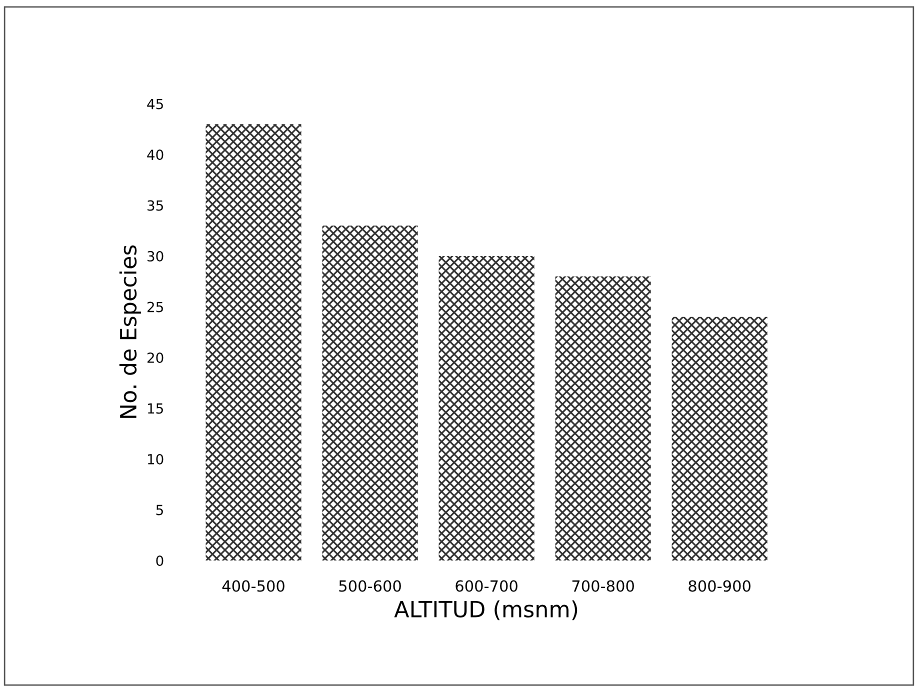 Image resolution: width=918 pixels, height=692 pixels. Describe the element at coordinates (159, 510) in the screenshot. I see `y-tick-label: 5` at that location.